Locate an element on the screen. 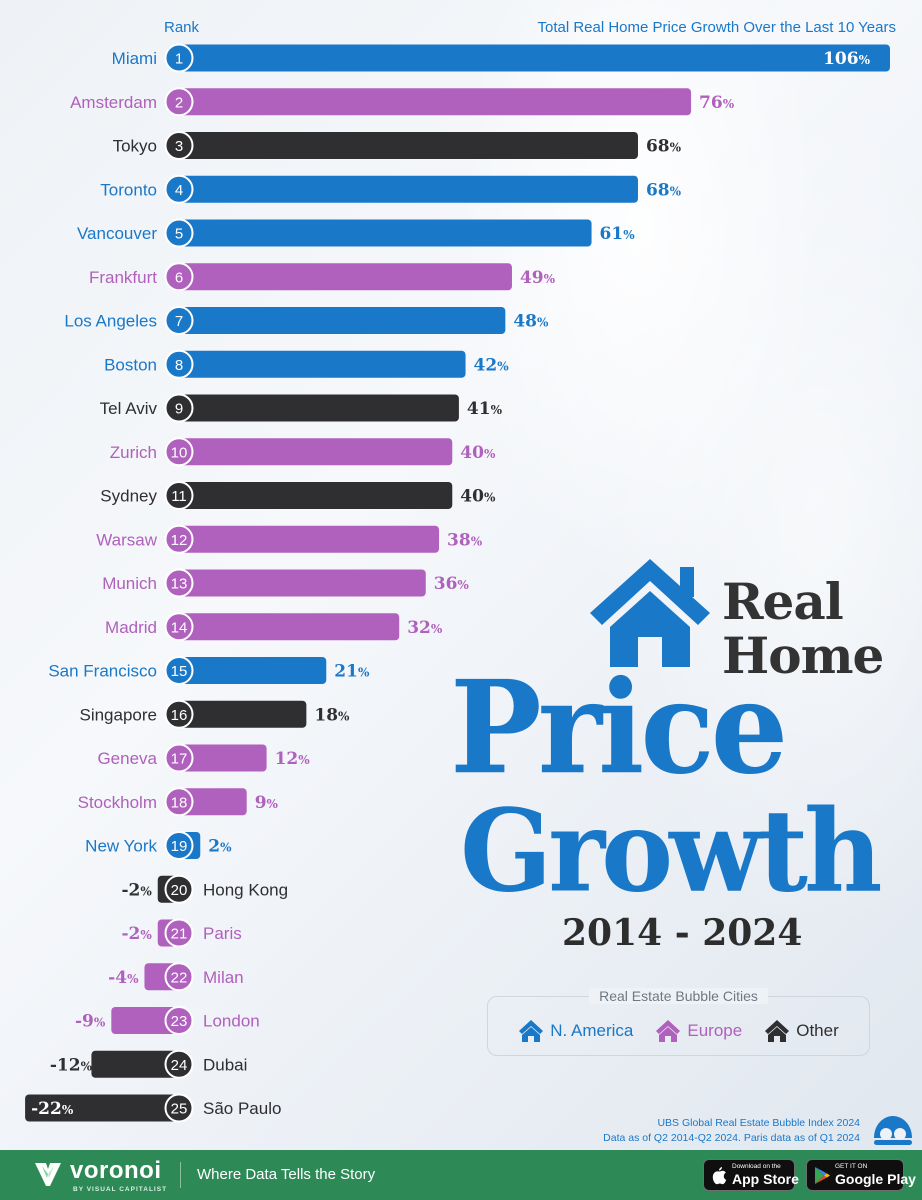 This screenshot has height=1200, width=922. title-growth: Growth is located at coordinates (671, 851).